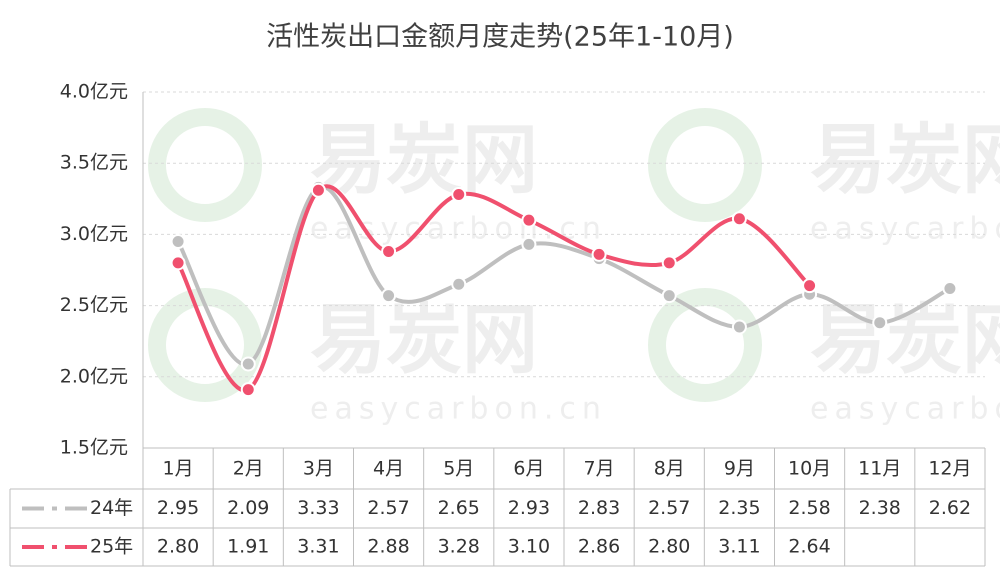 The image size is (1000, 574). Describe the element at coordinates (248, 508) in the screenshot. I see `table-value: 2.09` at that location.